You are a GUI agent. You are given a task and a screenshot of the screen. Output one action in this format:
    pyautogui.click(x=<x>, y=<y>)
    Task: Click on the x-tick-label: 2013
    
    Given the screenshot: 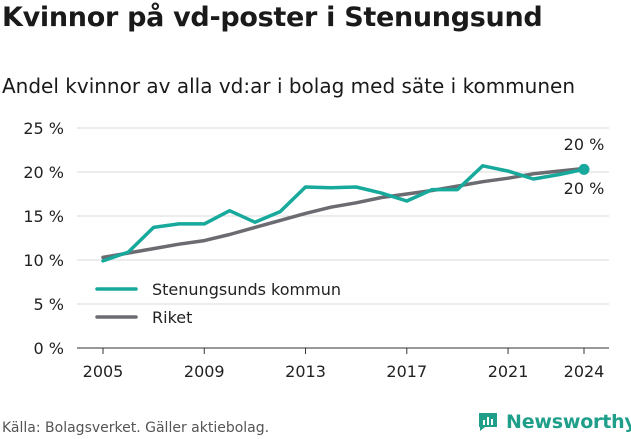 What is the action you would take?
    pyautogui.click(x=305, y=371)
    